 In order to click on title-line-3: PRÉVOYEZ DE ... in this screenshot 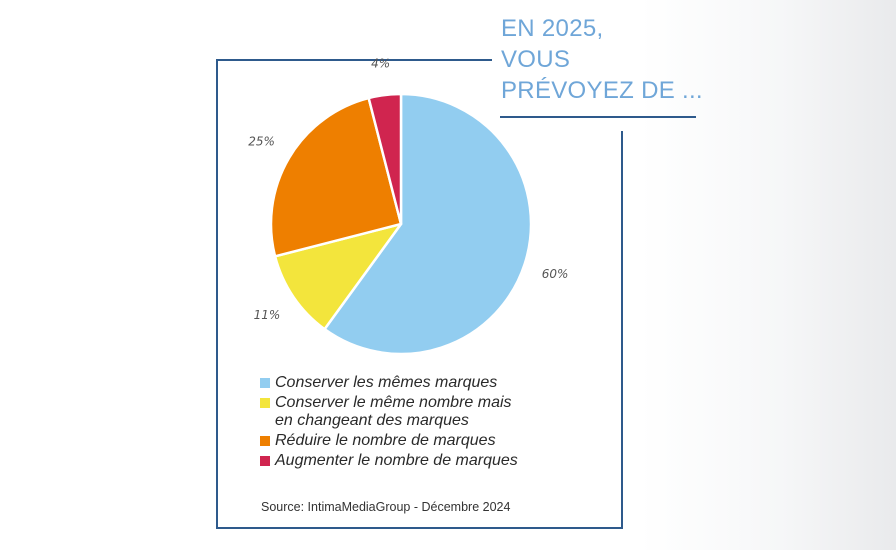, I will do `click(602, 90)`.